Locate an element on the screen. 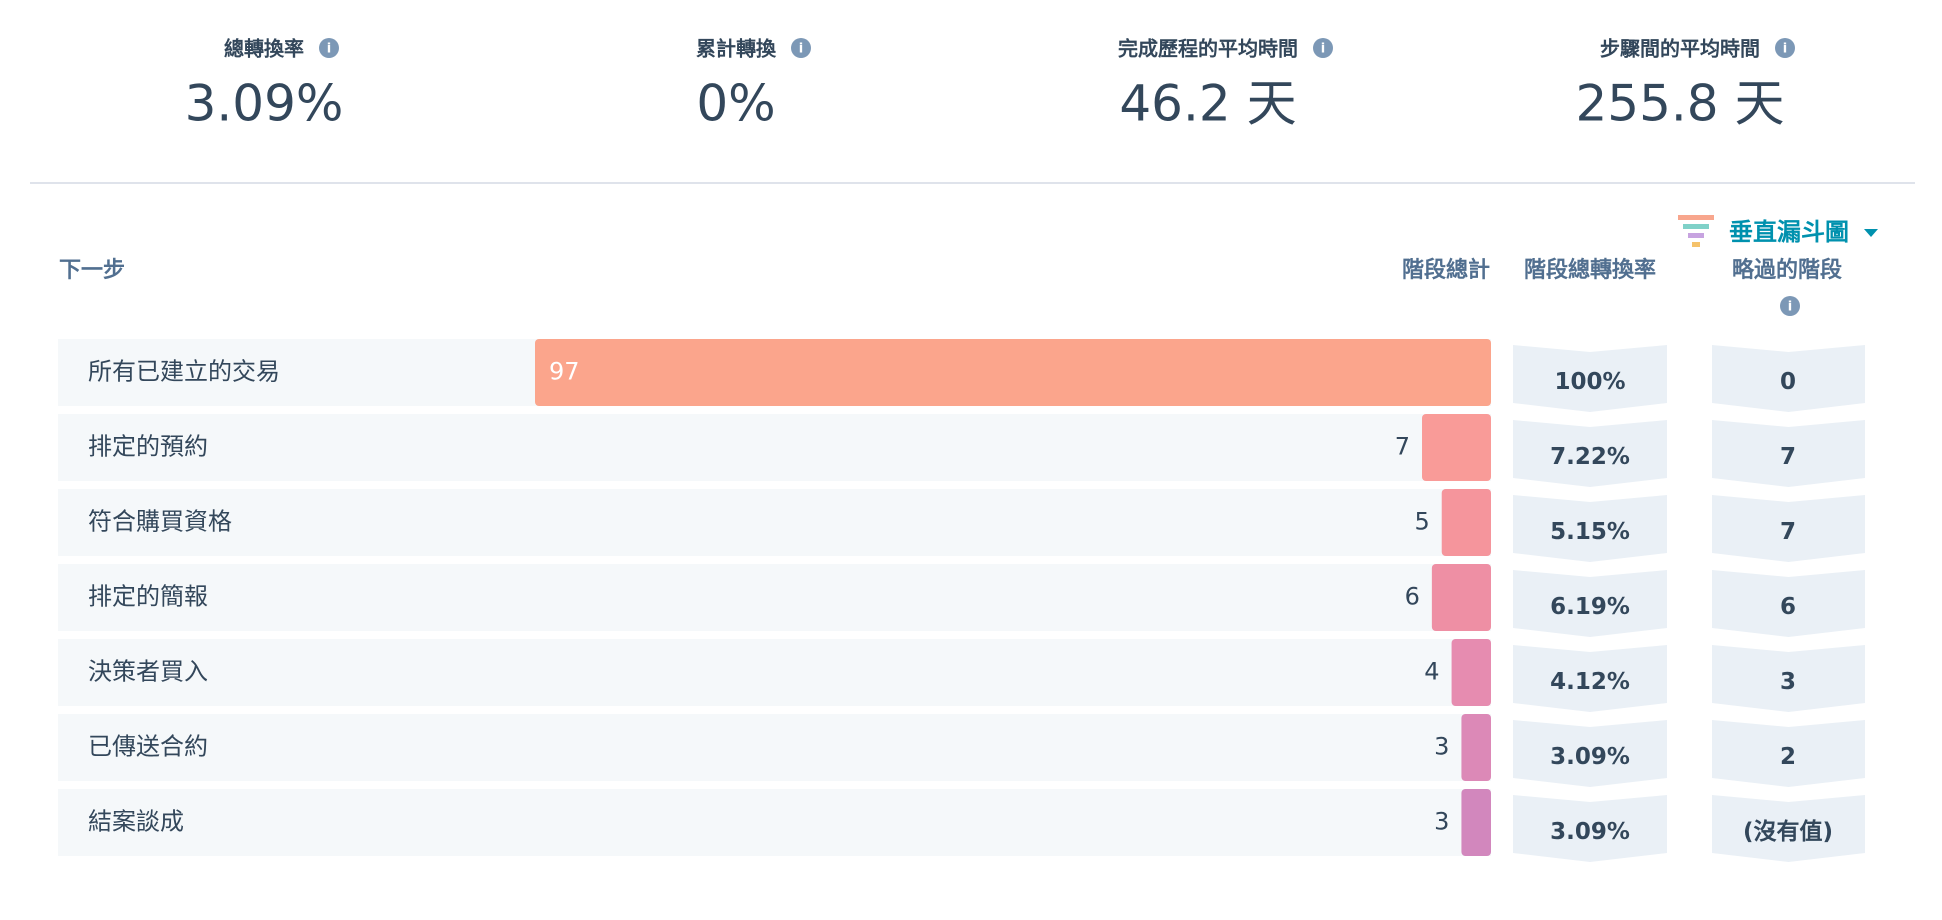  view-selector: 垂直漏斗圖 is located at coordinates (1778, 231).